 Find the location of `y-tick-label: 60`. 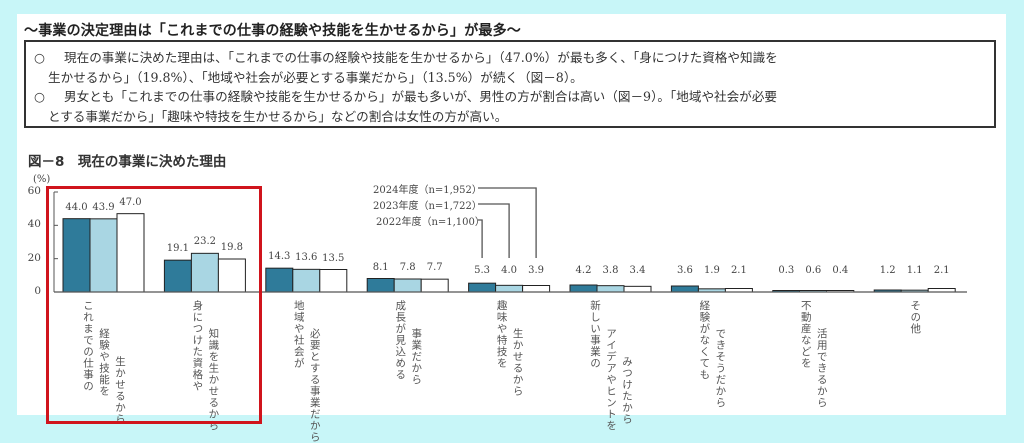

y-tick-label: 60 is located at coordinates (34, 191).